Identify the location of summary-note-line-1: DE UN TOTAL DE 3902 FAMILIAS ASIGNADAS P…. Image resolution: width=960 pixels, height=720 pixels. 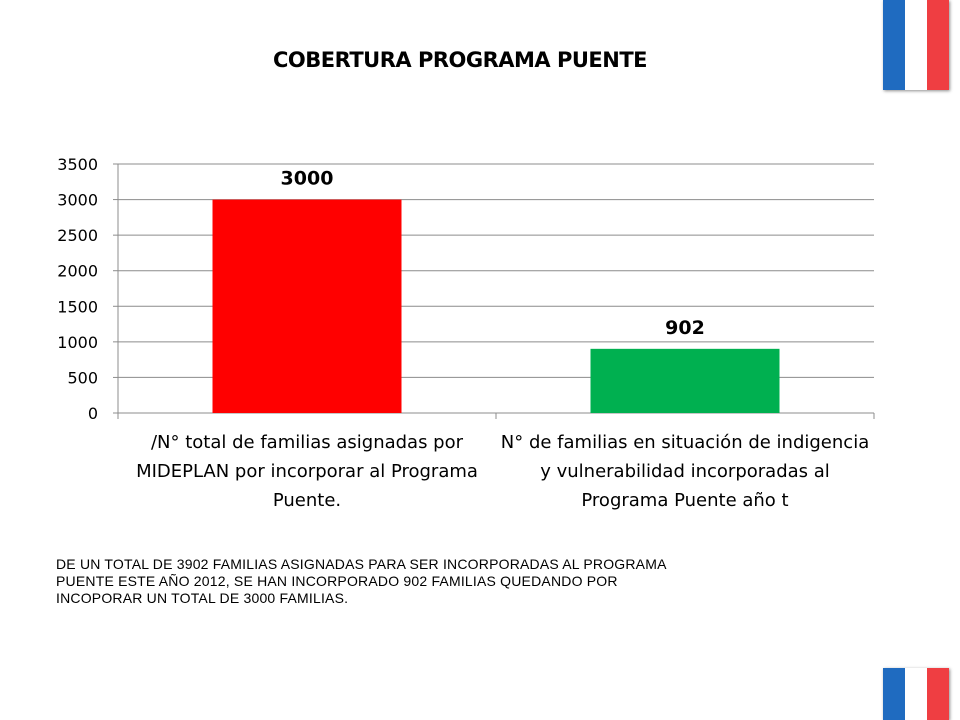
(361, 564).